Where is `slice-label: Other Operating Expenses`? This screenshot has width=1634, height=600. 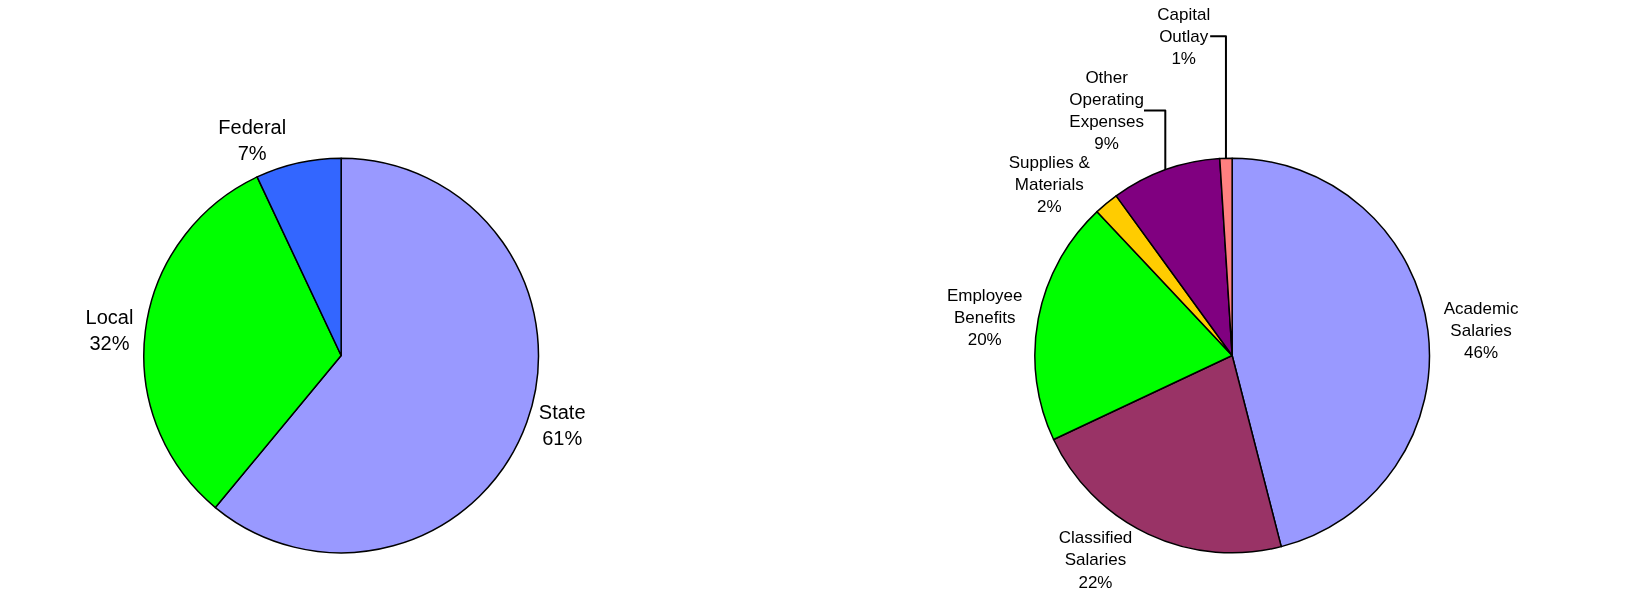
slice-label: Other Operating Expenses is located at coordinates (1106, 99).